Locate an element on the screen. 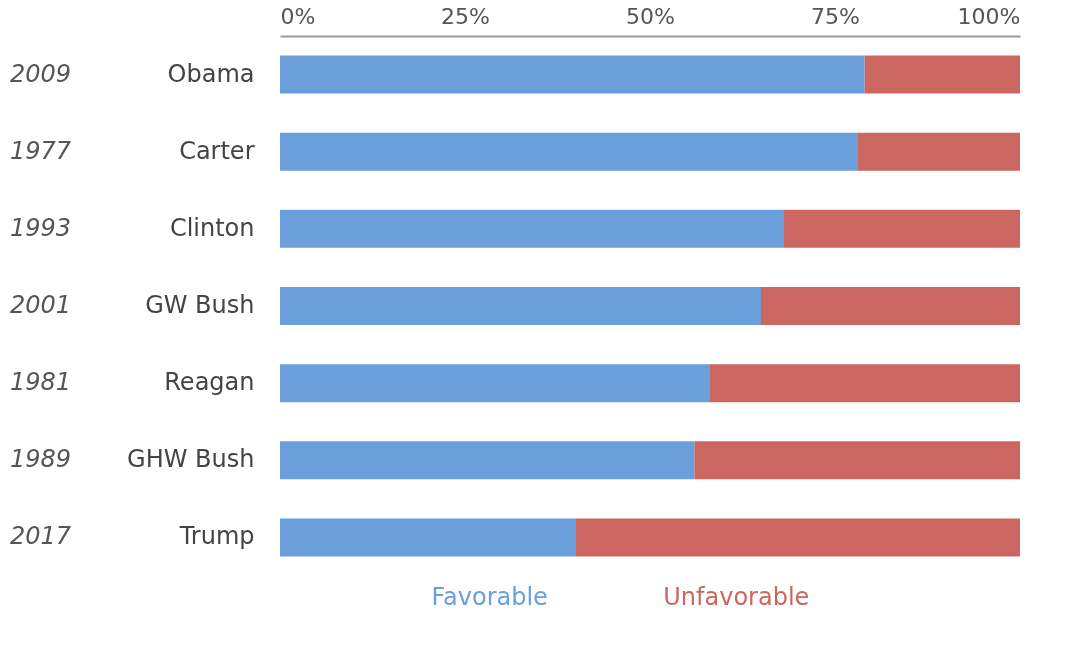 Image resolution: width=1066 pixels, height=646 pixels. y2-tick-label: 1989 is located at coordinates (41, 459).